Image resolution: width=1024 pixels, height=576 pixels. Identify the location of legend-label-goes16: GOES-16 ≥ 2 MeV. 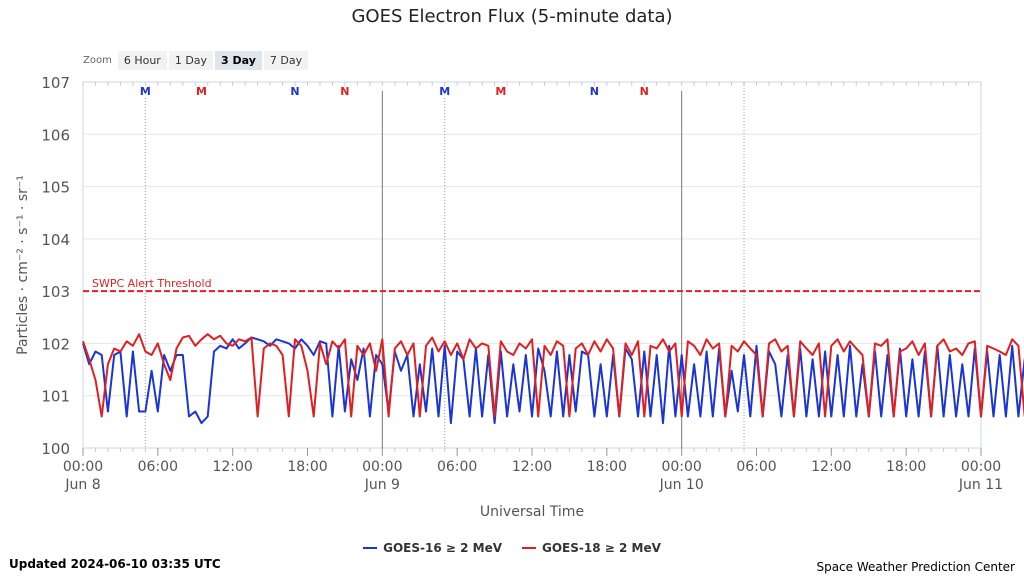
(442, 548).